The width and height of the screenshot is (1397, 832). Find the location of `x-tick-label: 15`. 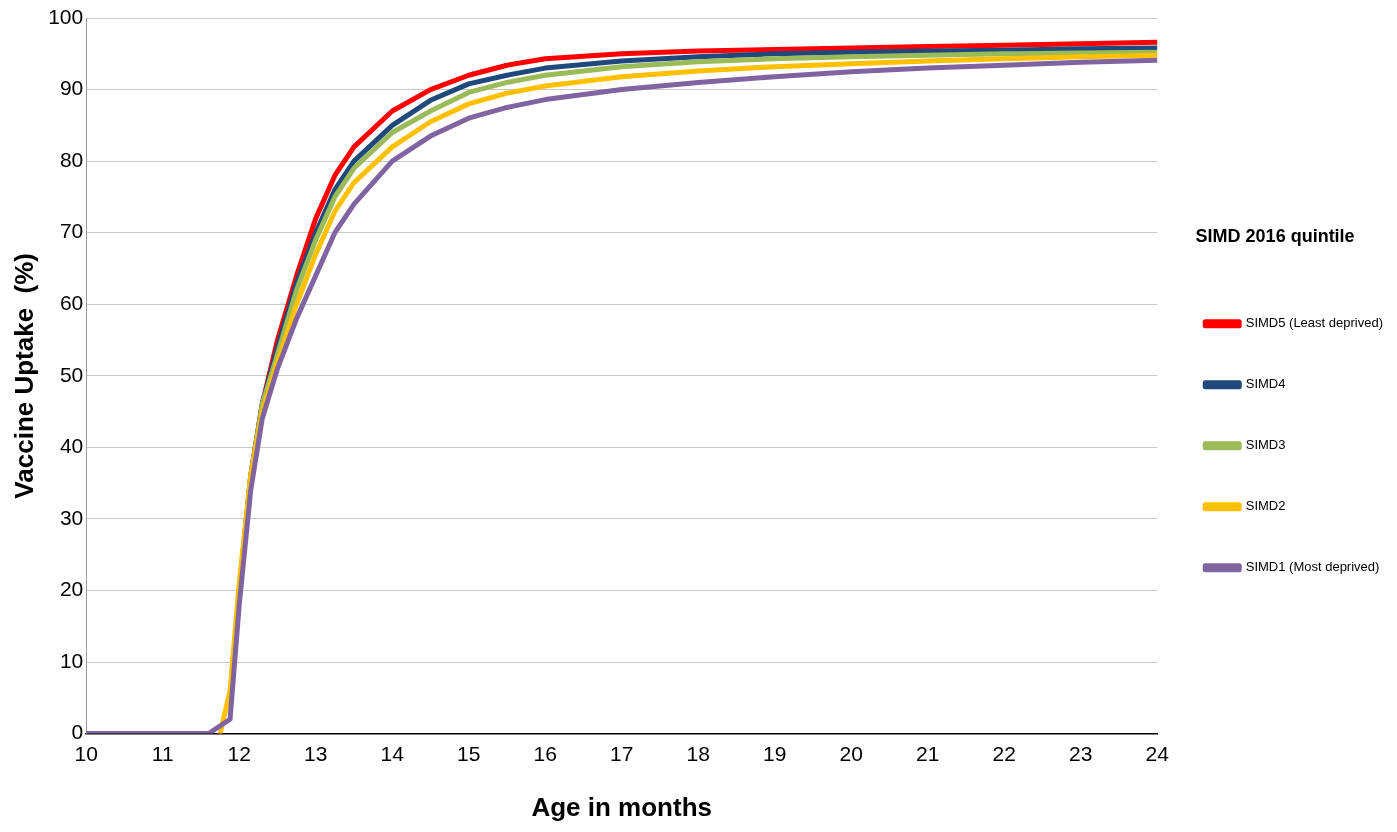

x-tick-label: 15 is located at coordinates (469, 753).